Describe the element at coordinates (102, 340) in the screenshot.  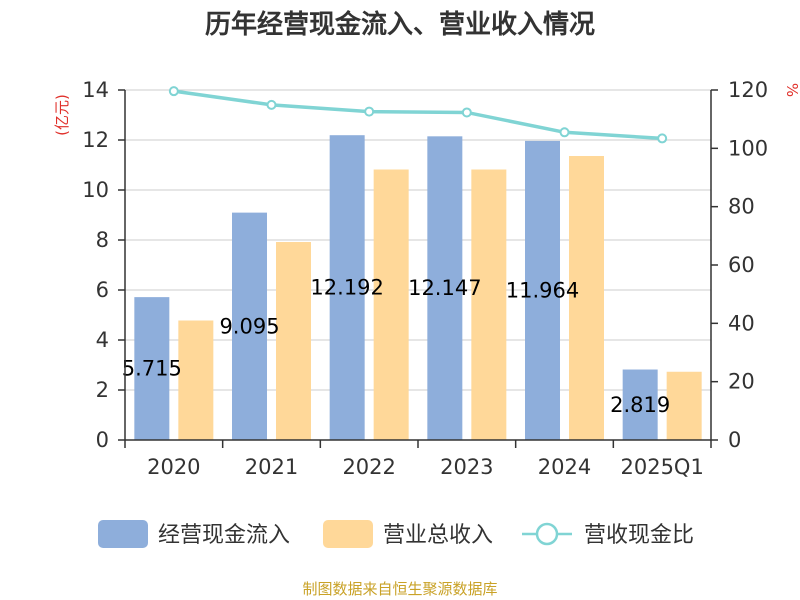
I see `left-tick-label-4: 4` at that location.